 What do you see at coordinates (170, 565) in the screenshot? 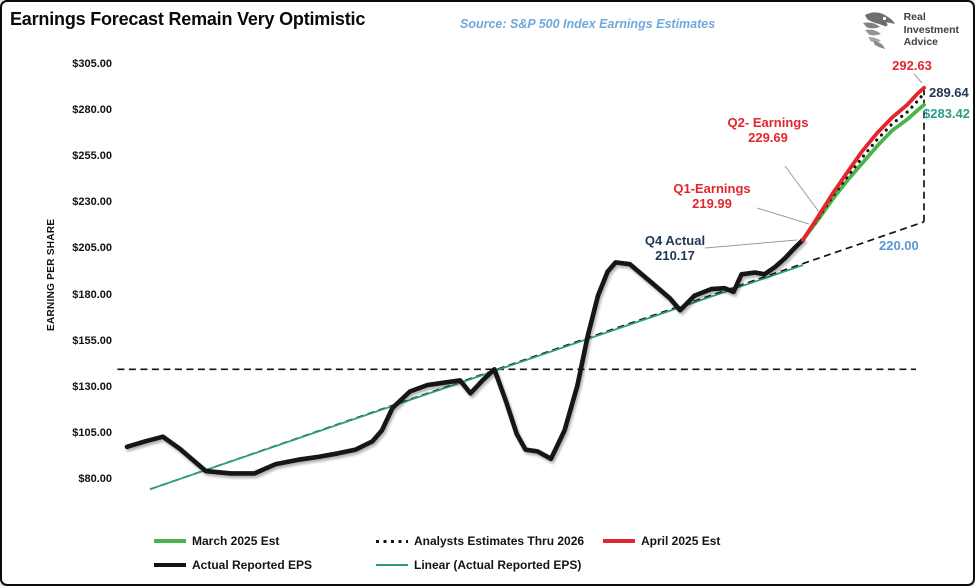
I see `black-line-swatch-icon` at bounding box center [170, 565].